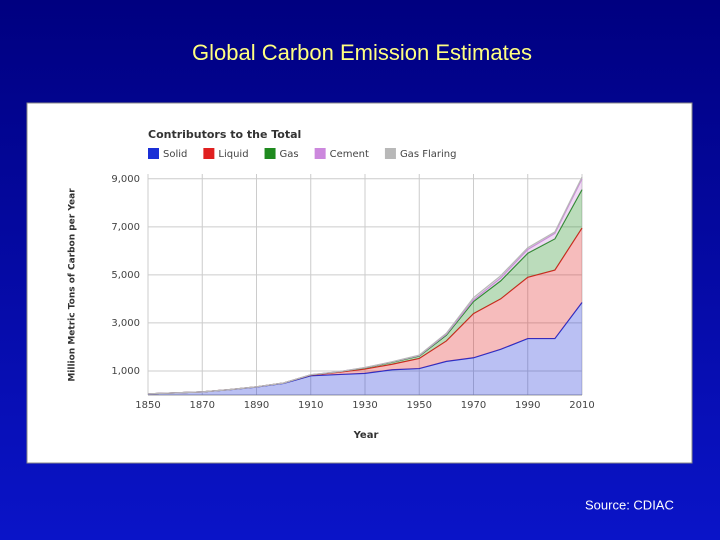 The width and height of the screenshot is (720, 540). What do you see at coordinates (125, 323) in the screenshot?
I see `y-tick-label: 3,000` at bounding box center [125, 323].